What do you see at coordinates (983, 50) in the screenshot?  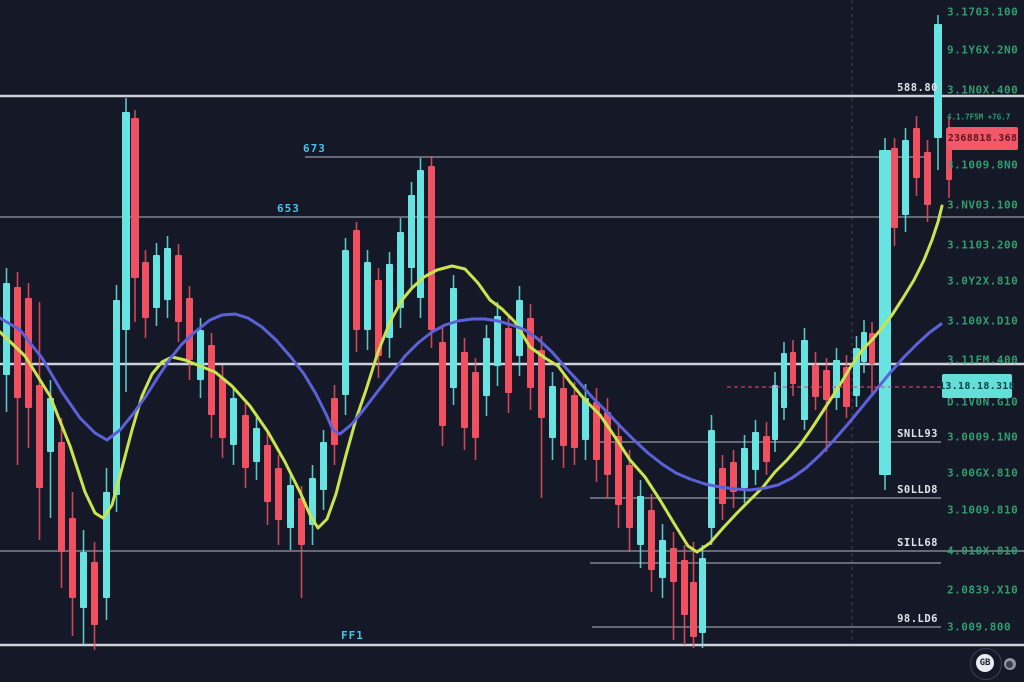 I see `price-axis-label: 9.1Y6X.2N0` at bounding box center [983, 50].